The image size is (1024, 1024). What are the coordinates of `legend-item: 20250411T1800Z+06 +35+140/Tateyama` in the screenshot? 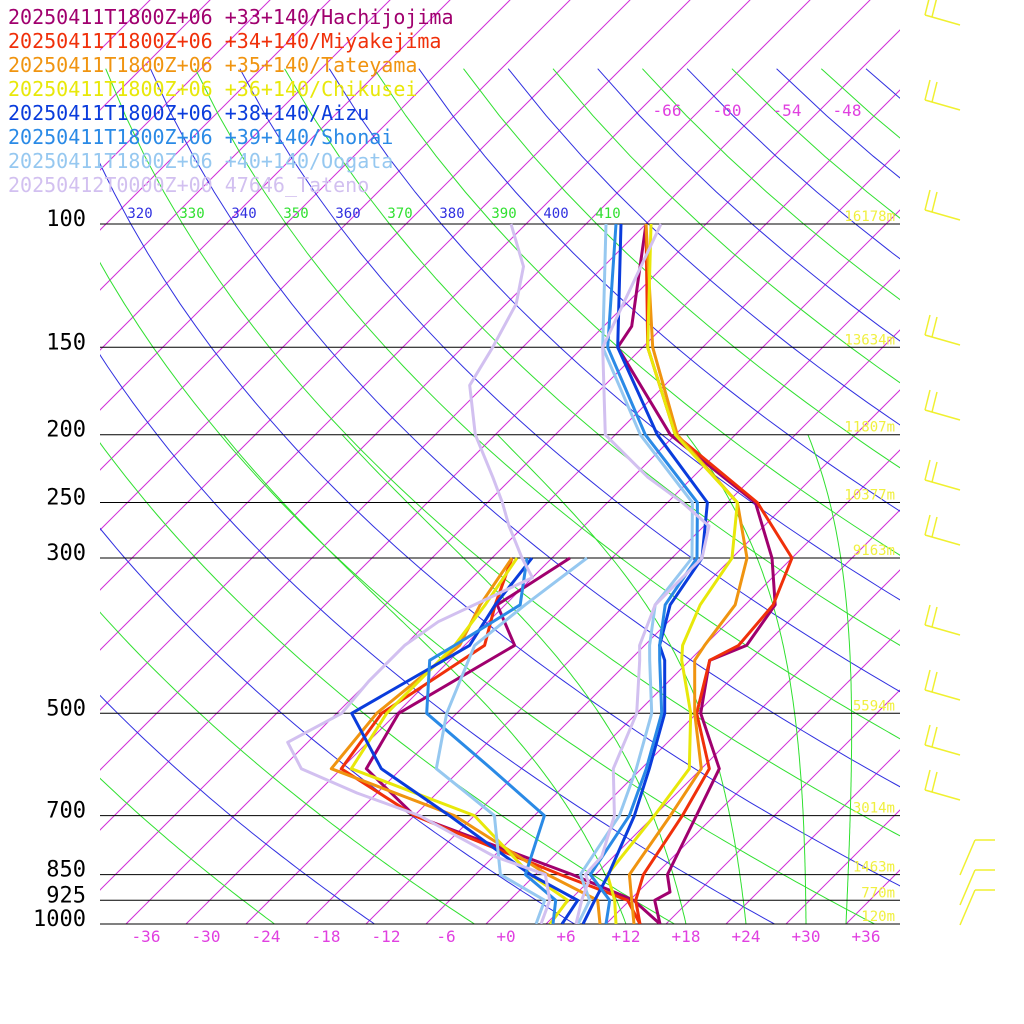 It's located at (212, 65).